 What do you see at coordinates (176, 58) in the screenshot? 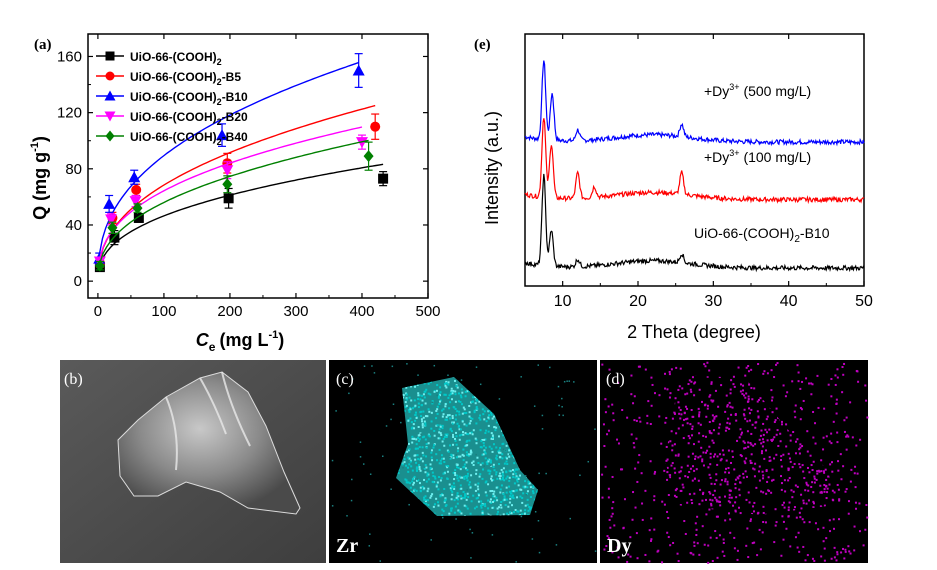
I see `legend-entry: UiO-66-(COOH)2` at bounding box center [176, 58].